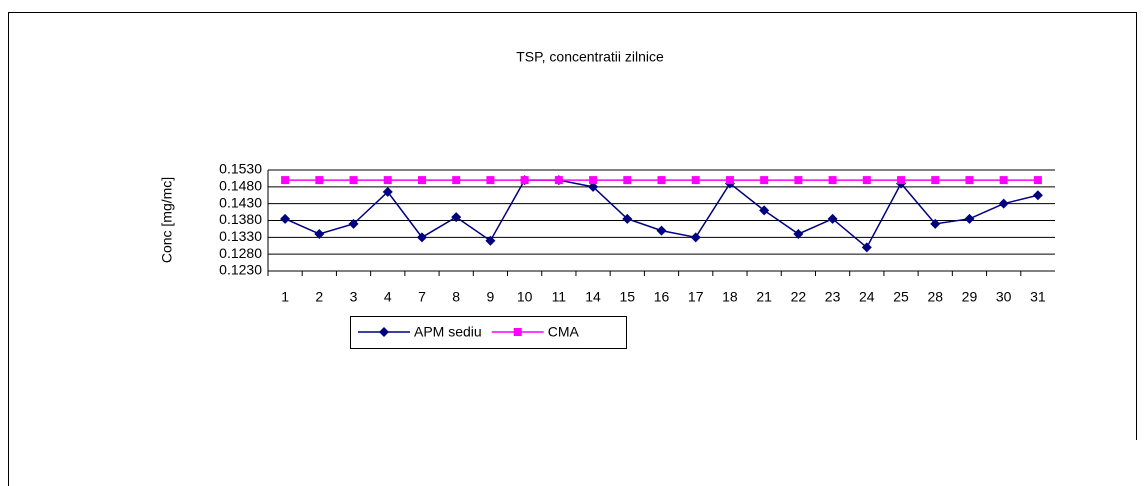 This screenshot has height=486, width=1144. Describe the element at coordinates (696, 297) in the screenshot. I see `x-tick-label: 17` at that location.